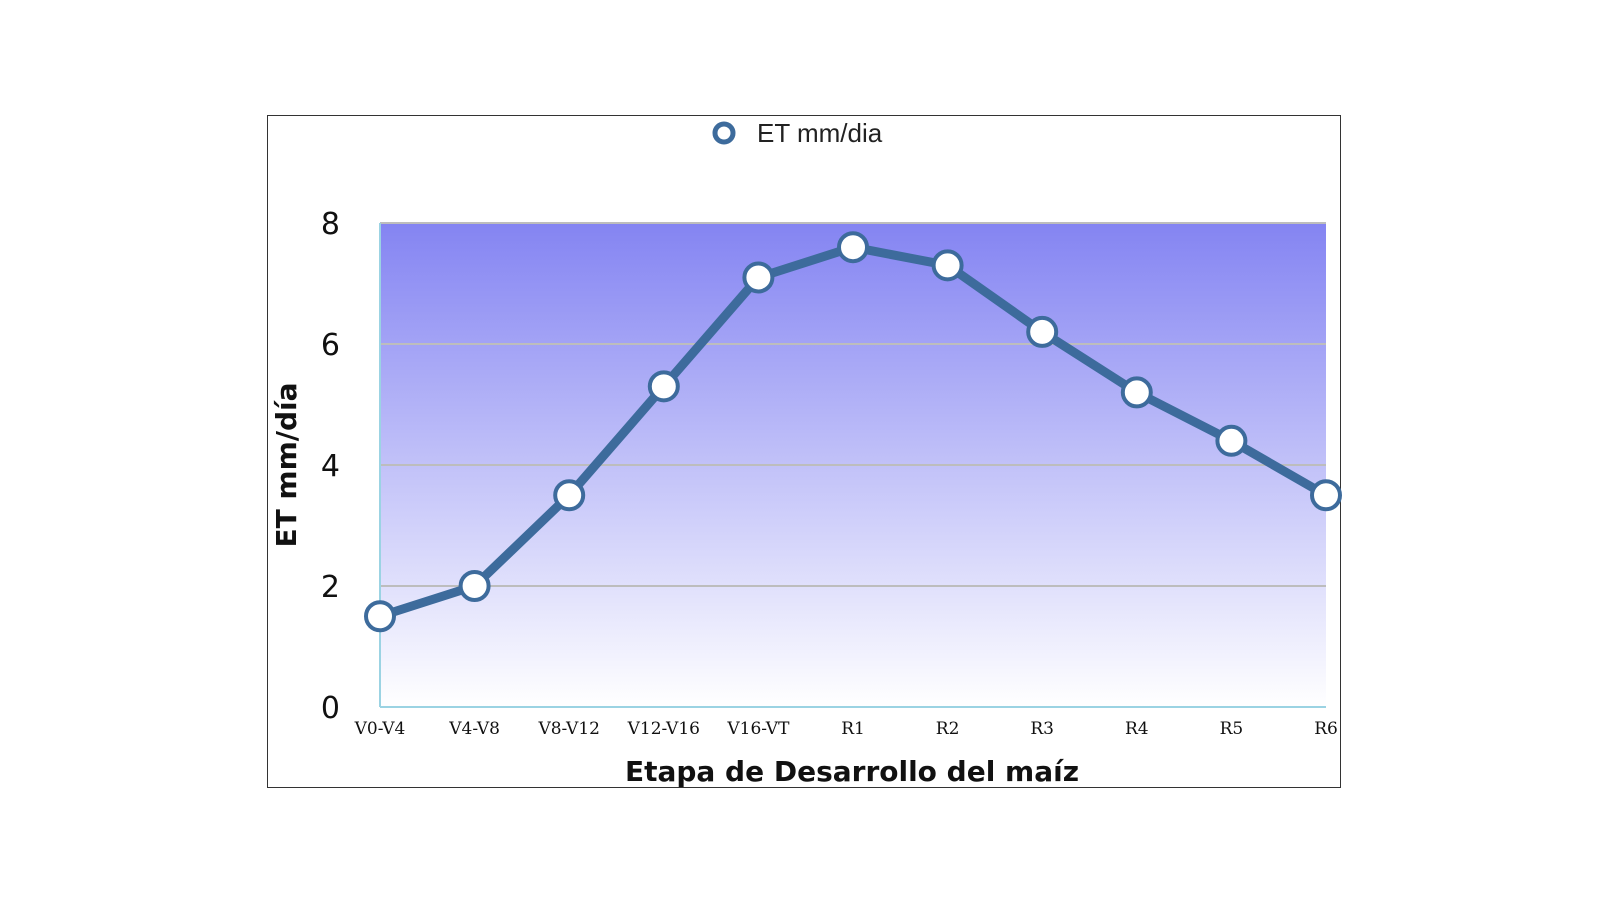  What do you see at coordinates (1231, 440) in the screenshot?
I see `data-point-R5` at bounding box center [1231, 440].